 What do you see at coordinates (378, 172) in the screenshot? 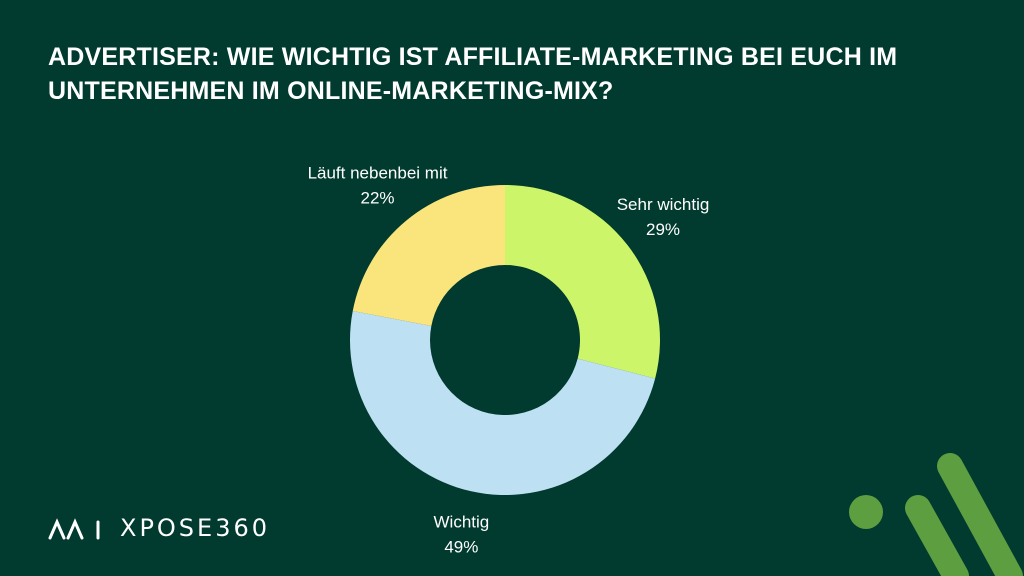
I see `slice-label: Läuft nebenbei mit` at bounding box center [378, 172].